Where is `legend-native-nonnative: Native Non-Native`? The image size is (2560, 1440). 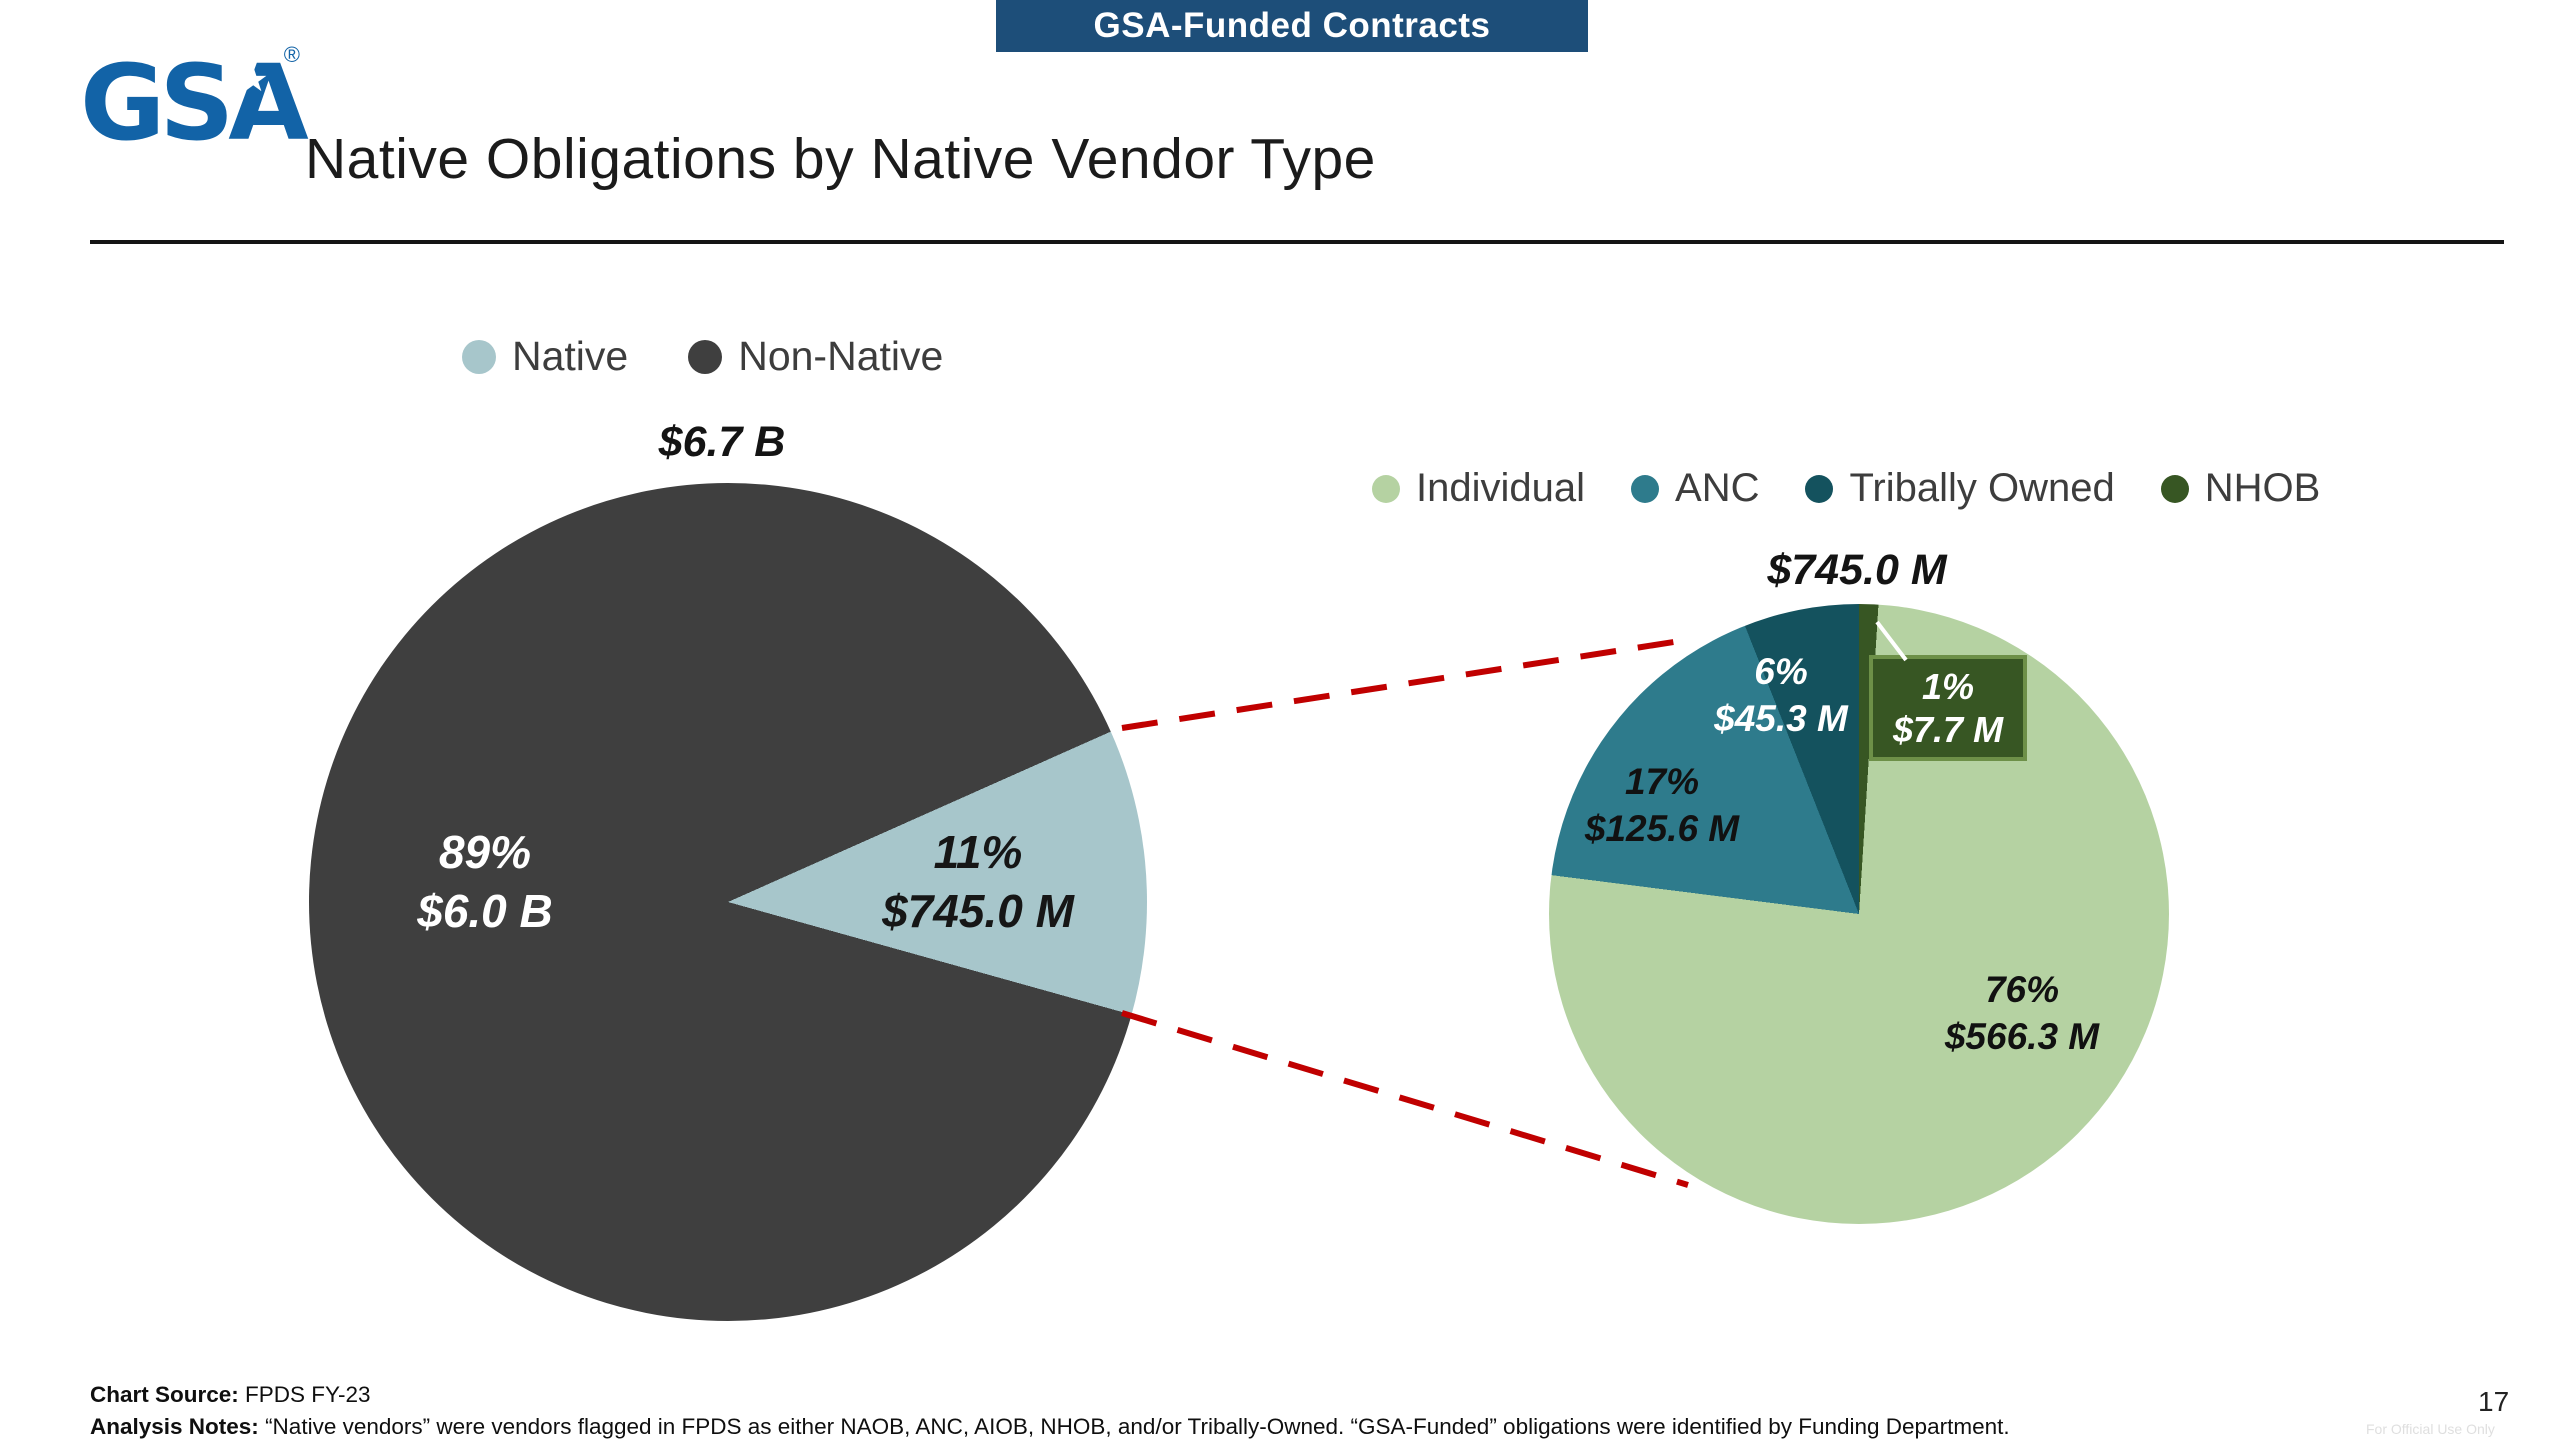
legend-native-nonnative: Native Non-Native is located at coordinates (702, 356).